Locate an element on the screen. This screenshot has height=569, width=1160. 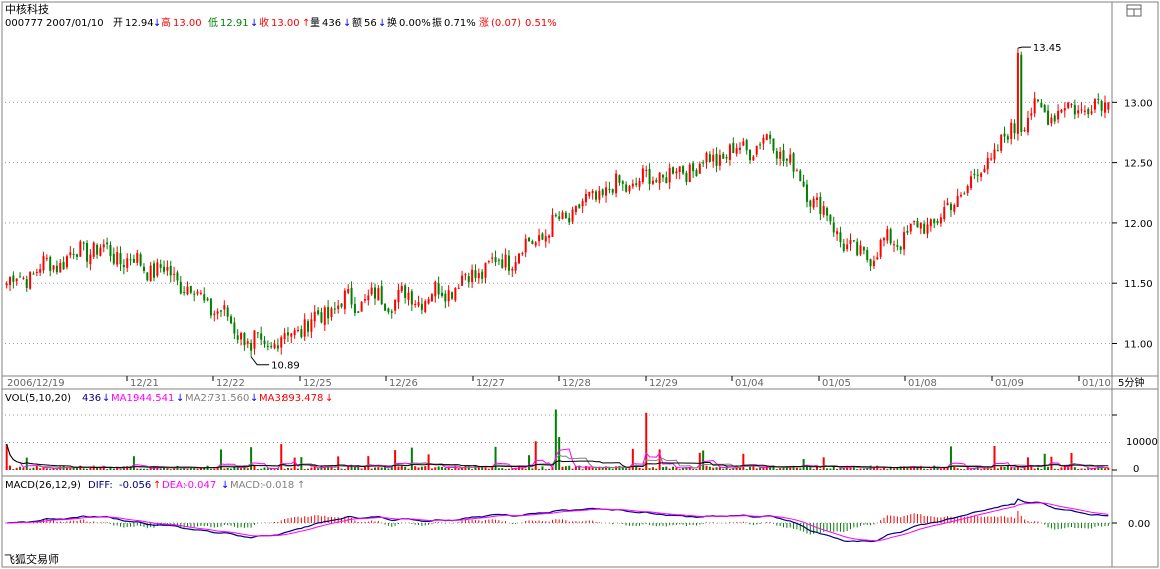
dea-line is located at coordinates (557, 522).